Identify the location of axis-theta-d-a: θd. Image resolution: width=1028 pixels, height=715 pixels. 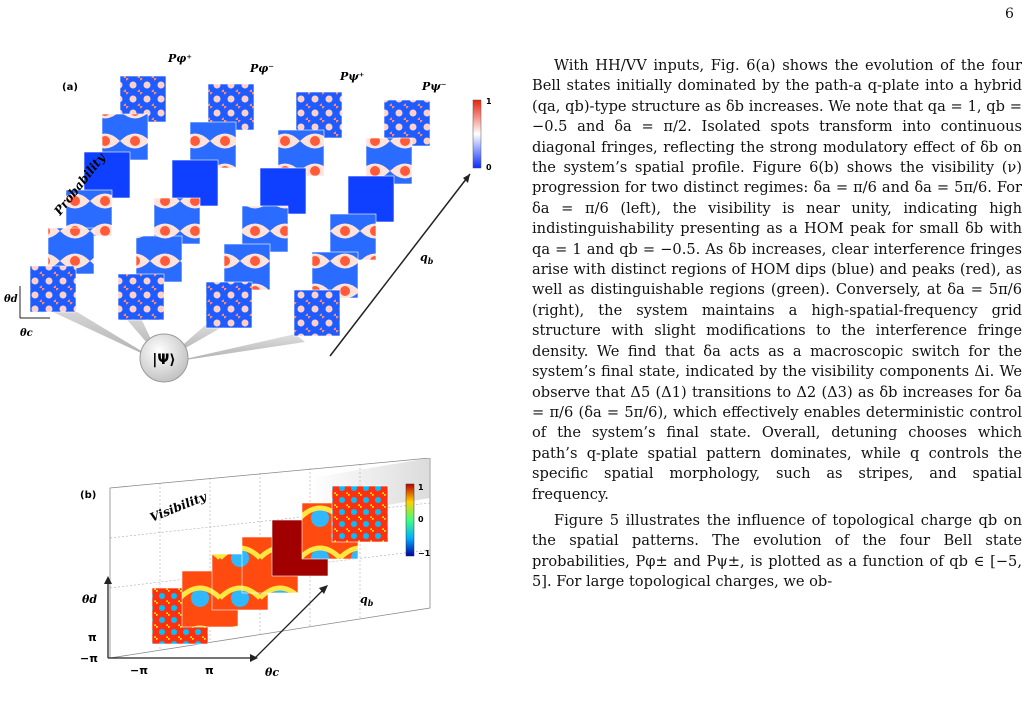
(11, 299).